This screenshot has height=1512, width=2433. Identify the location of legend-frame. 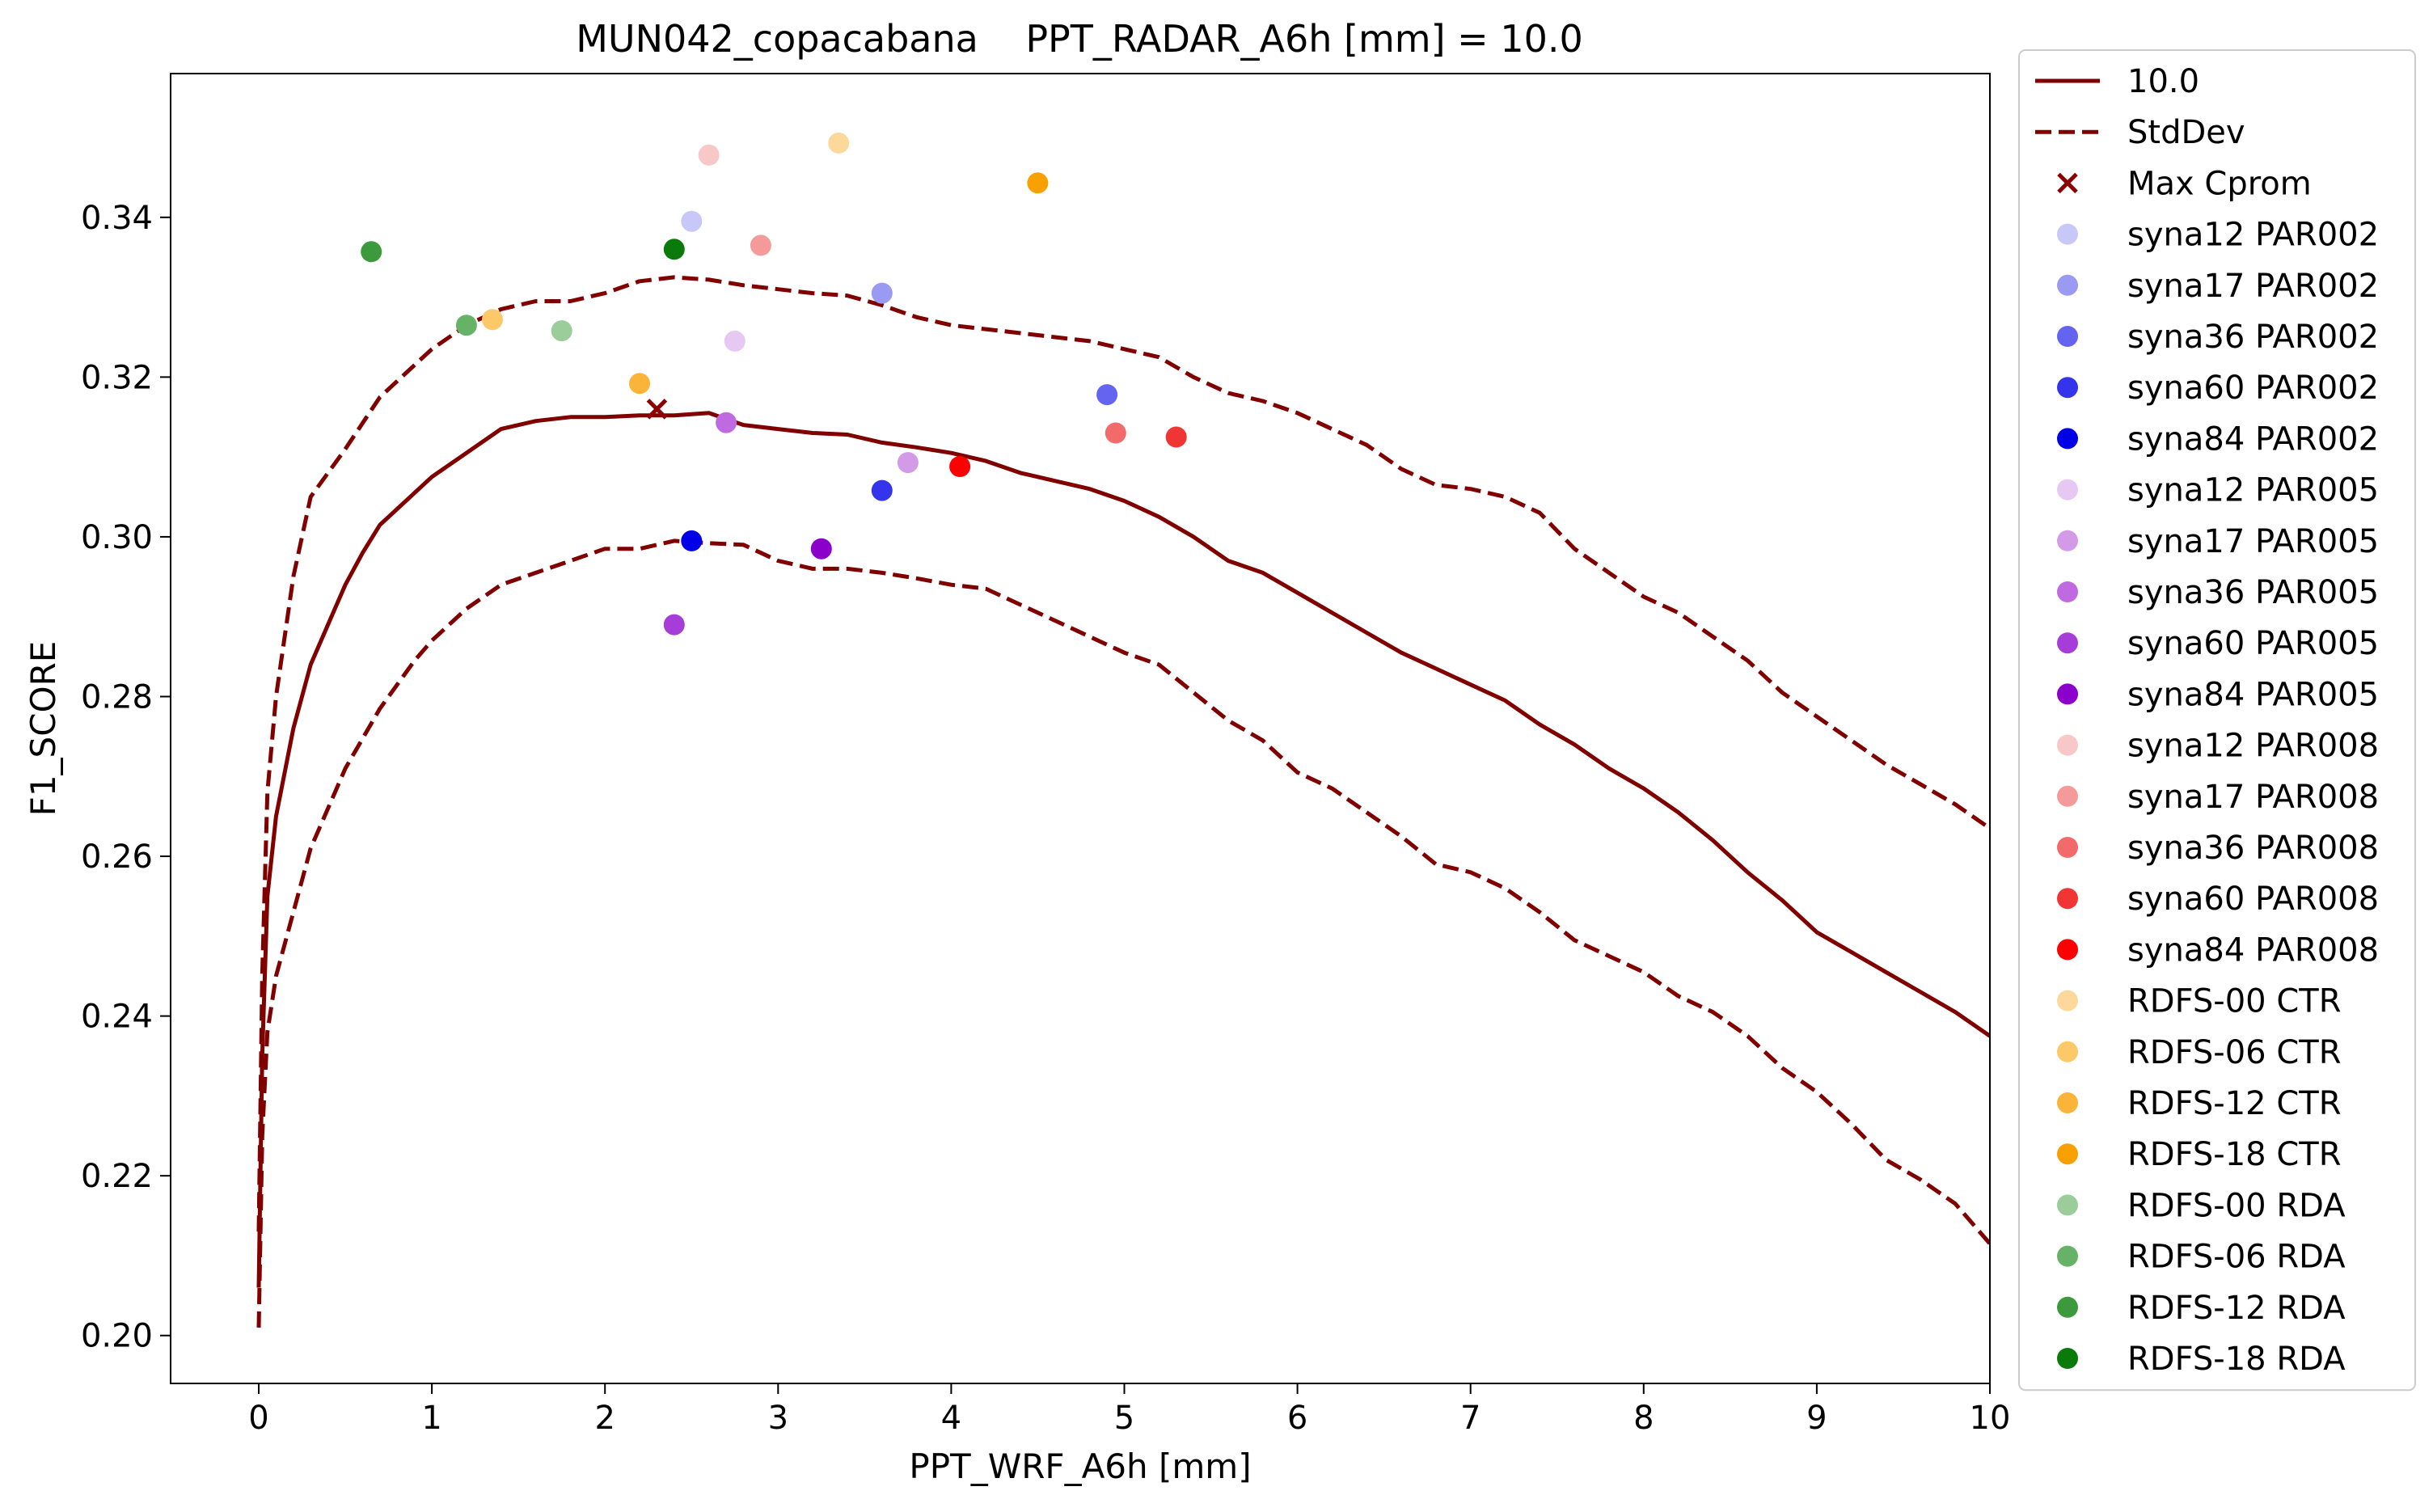
(2217, 720).